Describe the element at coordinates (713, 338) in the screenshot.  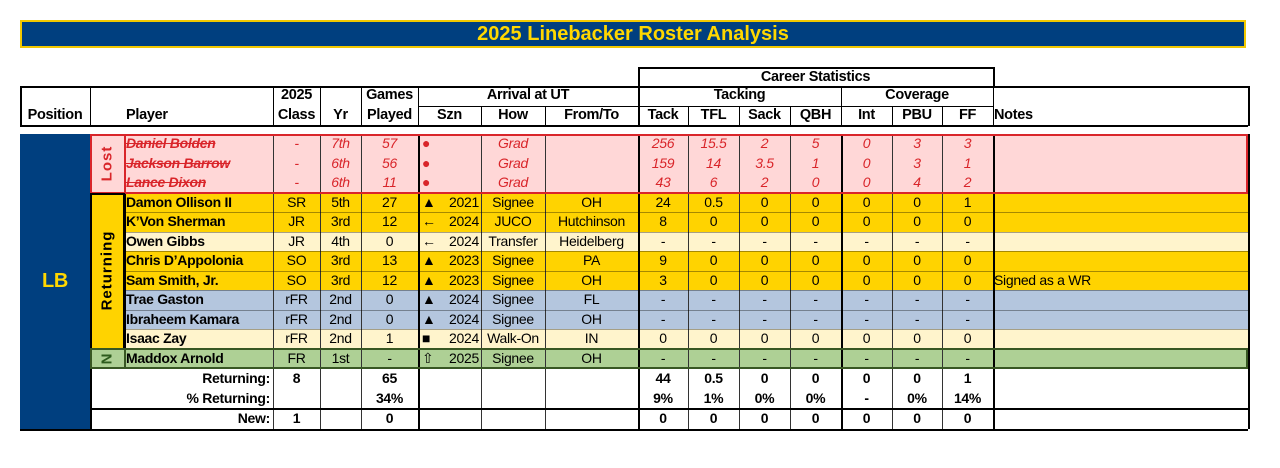
I see `tfl-cell: 0` at that location.